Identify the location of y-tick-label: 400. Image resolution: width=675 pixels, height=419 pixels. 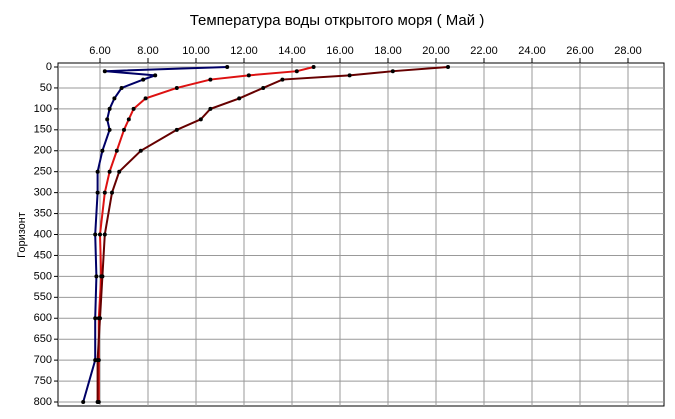
(43, 234).